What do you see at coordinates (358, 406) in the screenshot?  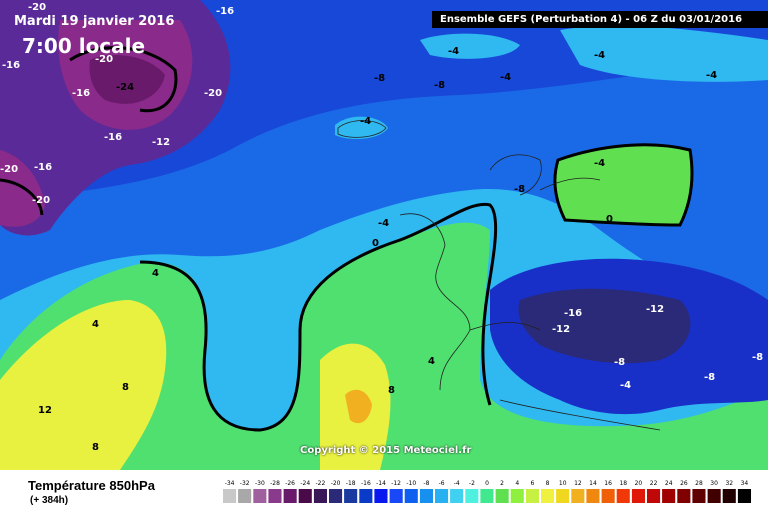 I see `iberia-warm-core` at bounding box center [358, 406].